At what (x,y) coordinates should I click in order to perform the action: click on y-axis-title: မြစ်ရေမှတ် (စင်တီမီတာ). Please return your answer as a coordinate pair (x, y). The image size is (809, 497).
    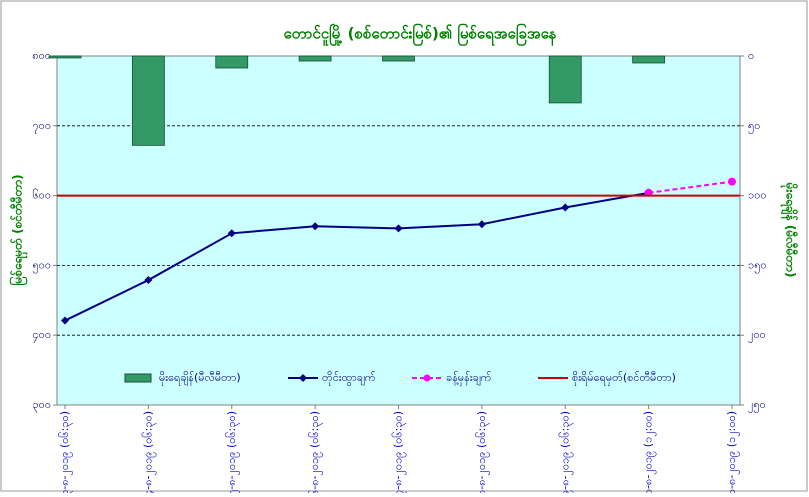
    Looking at the image, I should click on (18, 229).